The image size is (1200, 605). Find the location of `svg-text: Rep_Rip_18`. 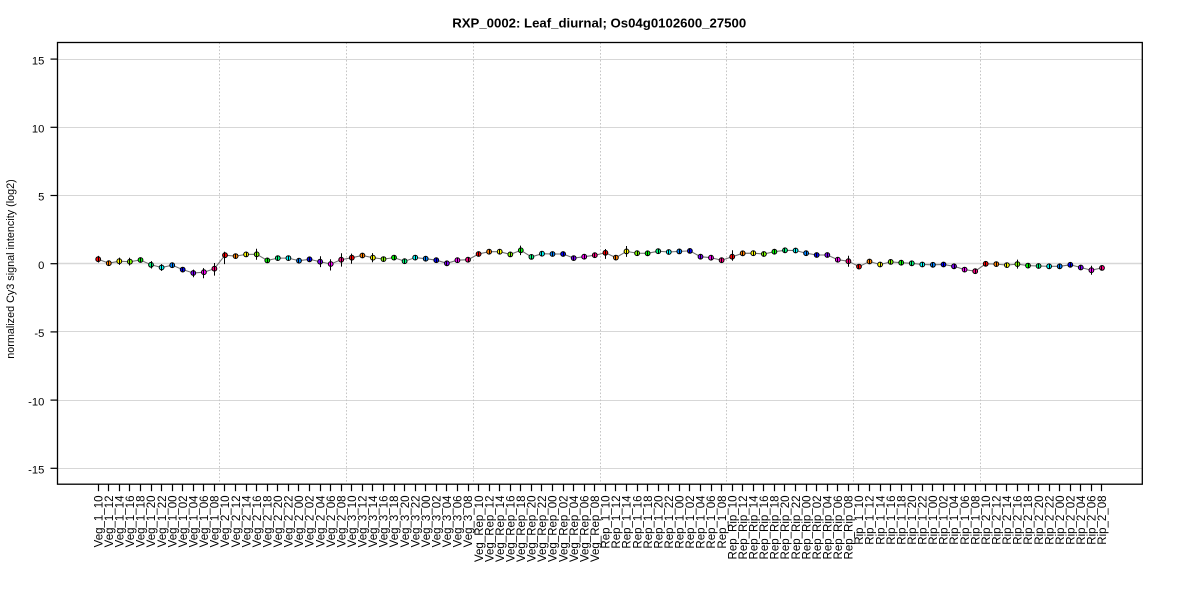

svg-text: Rep_Rip_18 is located at coordinates (776, 528).